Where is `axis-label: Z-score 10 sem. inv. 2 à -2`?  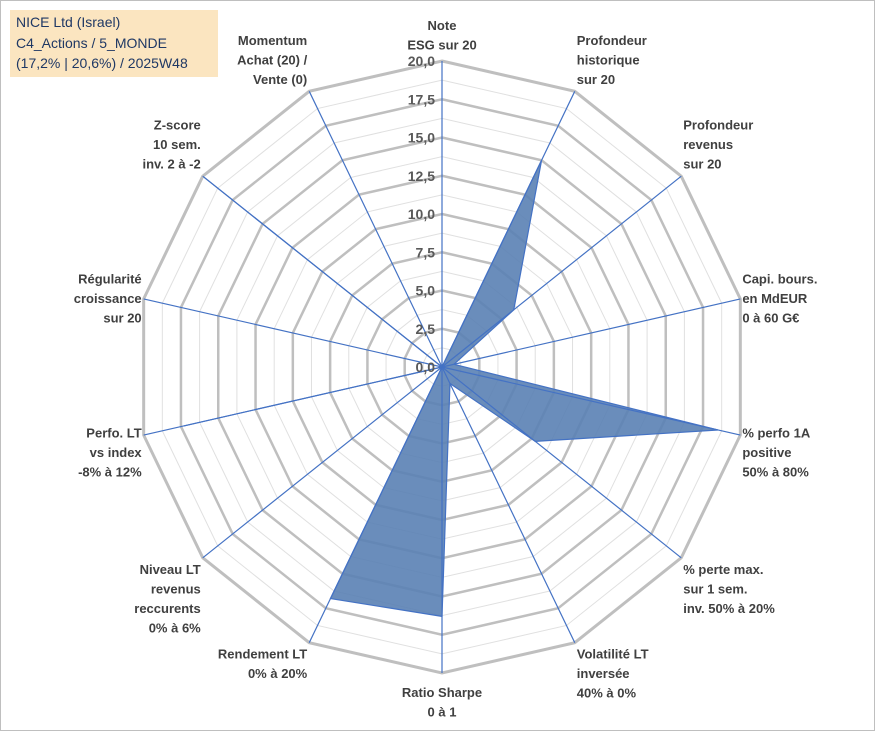 axis-label: Z-score 10 sem. inv. 2 à -2 is located at coordinates (171, 145).